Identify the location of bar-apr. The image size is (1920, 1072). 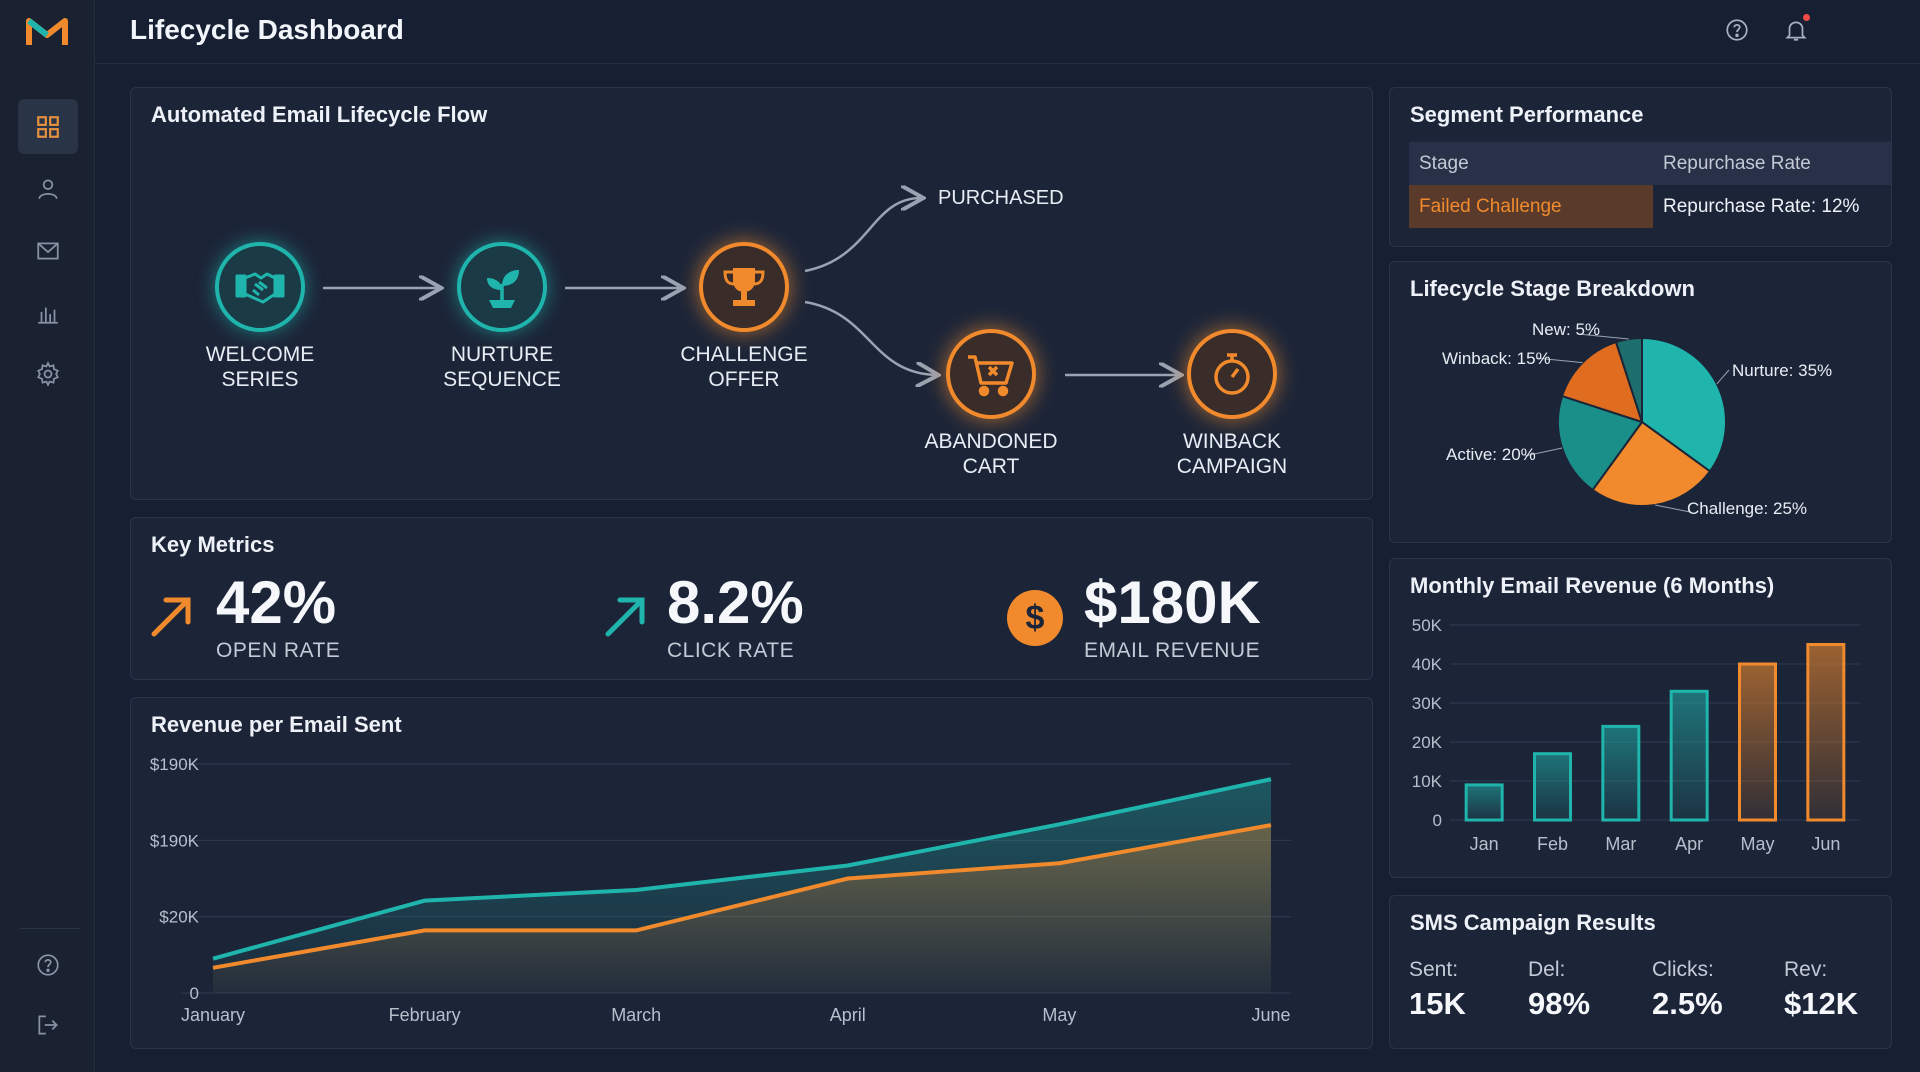
(1689, 755).